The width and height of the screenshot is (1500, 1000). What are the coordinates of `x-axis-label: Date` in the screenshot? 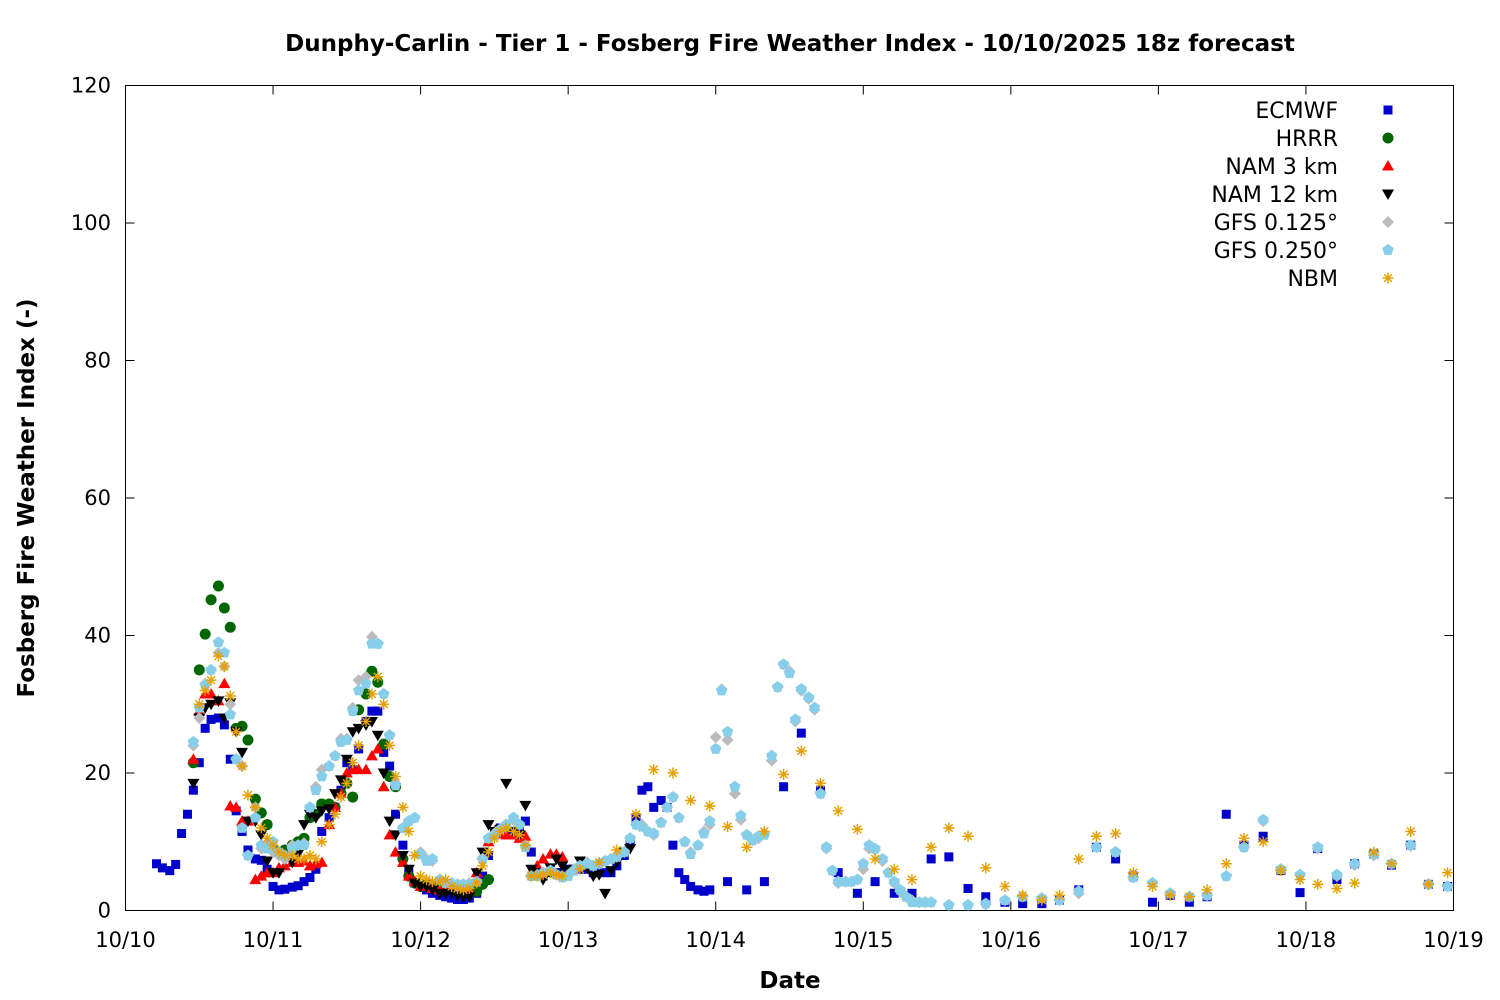 It's located at (789, 981).